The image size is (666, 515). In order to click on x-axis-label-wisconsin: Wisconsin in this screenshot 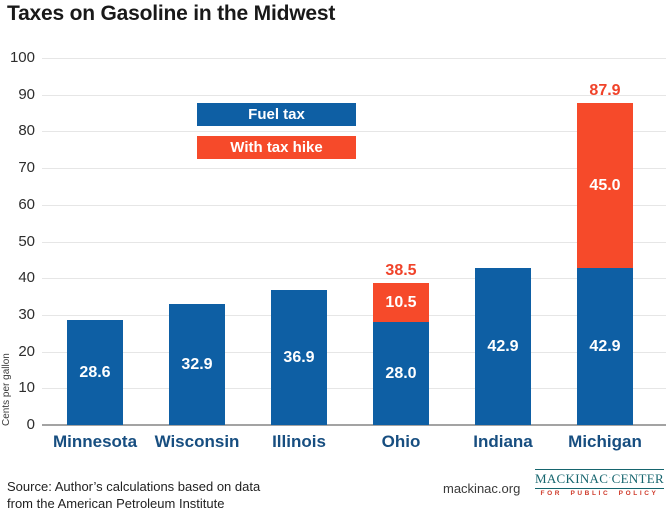, I will do `click(197, 441)`.